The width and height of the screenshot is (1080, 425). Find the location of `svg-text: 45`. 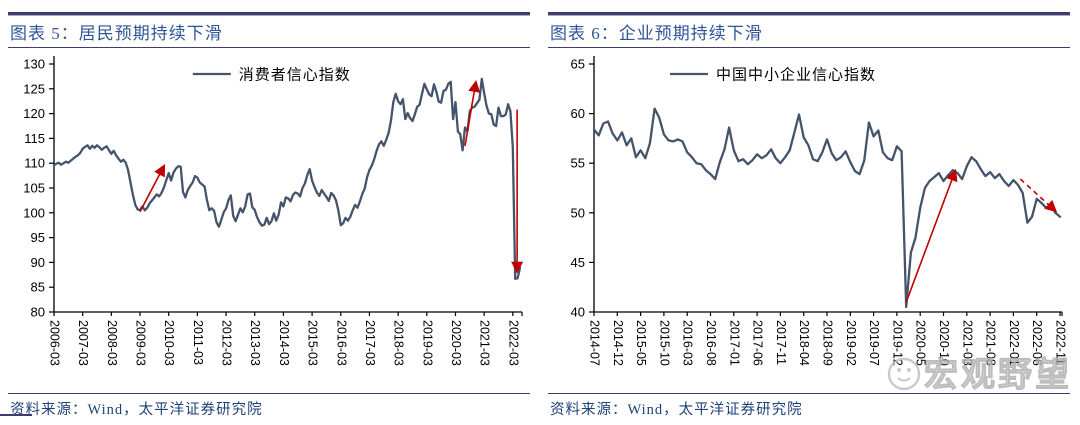

svg-text: 45 is located at coordinates (578, 262).